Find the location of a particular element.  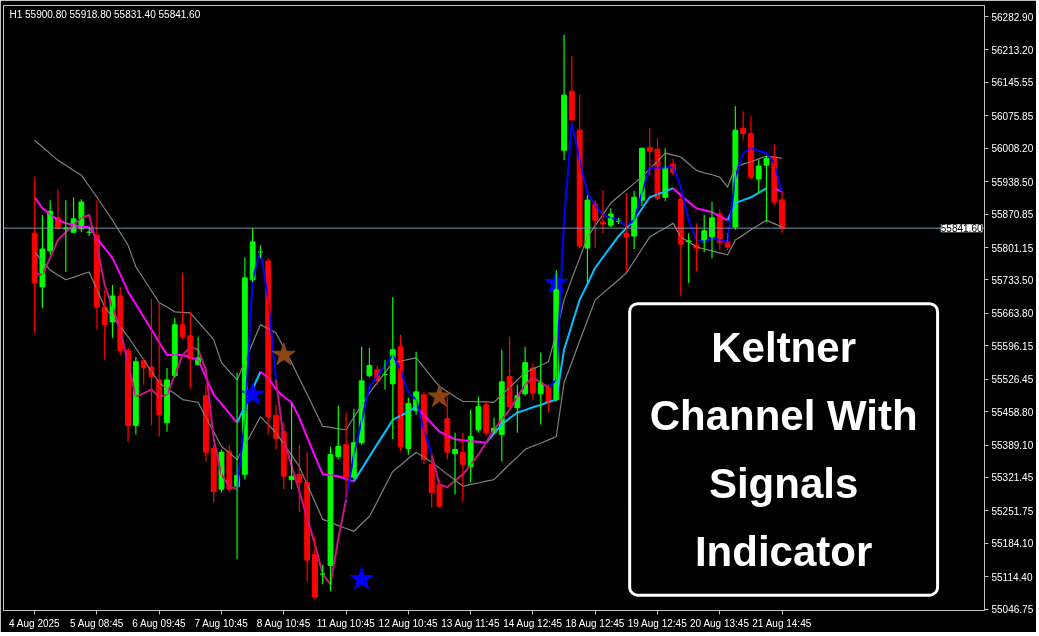

y-tick-label: 56213.20 is located at coordinates (1012, 50).